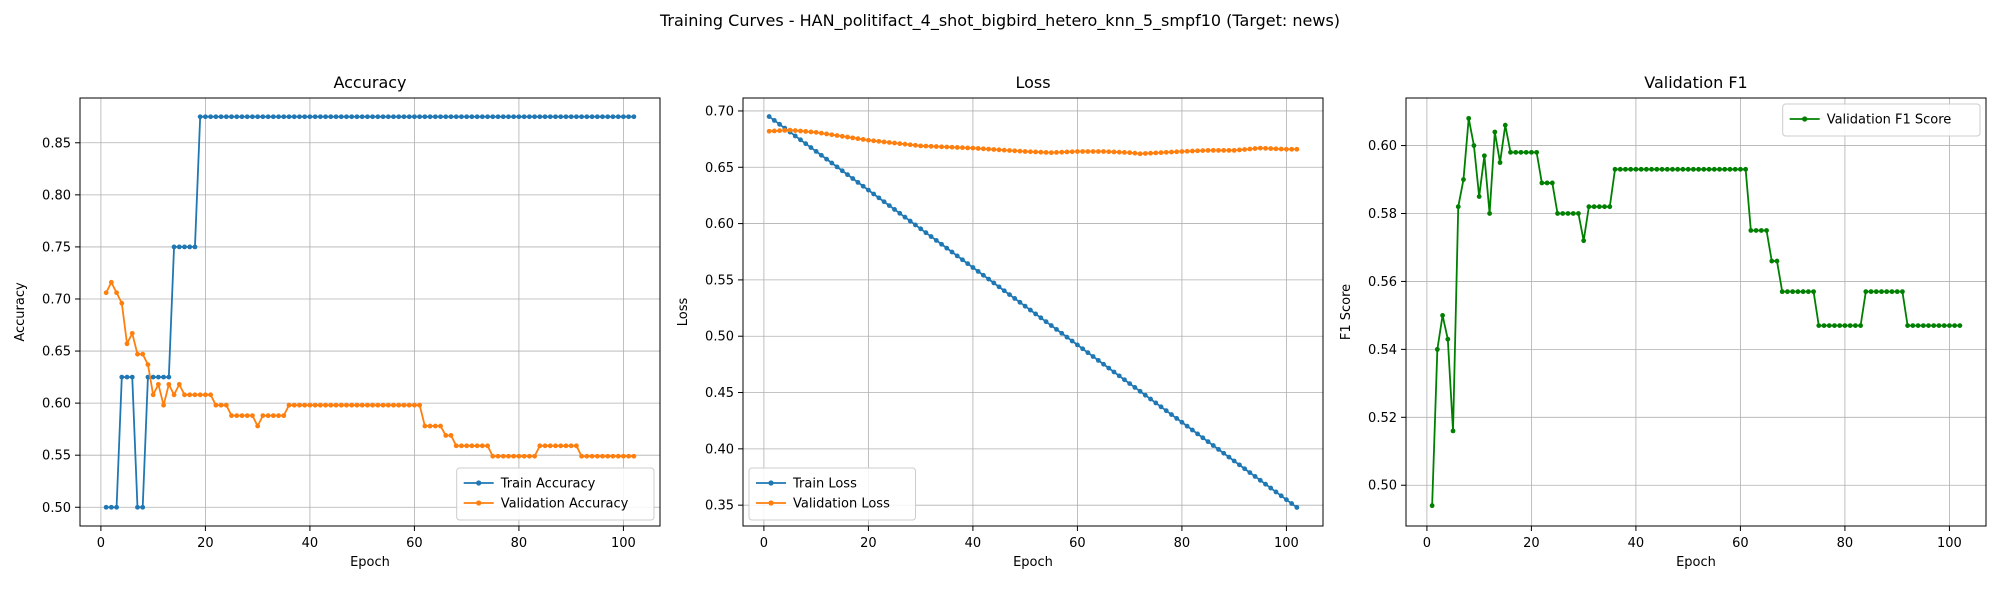 Image resolution: width=2000 pixels, height=600 pixels. I want to click on legend-entry-label: Validation Loss, so click(841, 504).